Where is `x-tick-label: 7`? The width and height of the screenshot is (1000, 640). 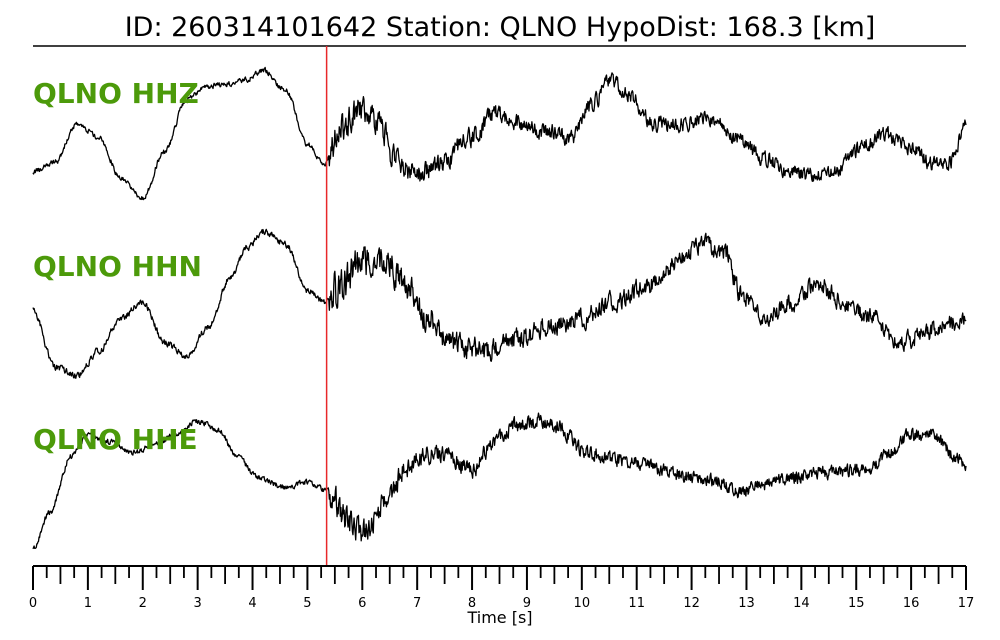
x-tick-label: 7 is located at coordinates (417, 603).